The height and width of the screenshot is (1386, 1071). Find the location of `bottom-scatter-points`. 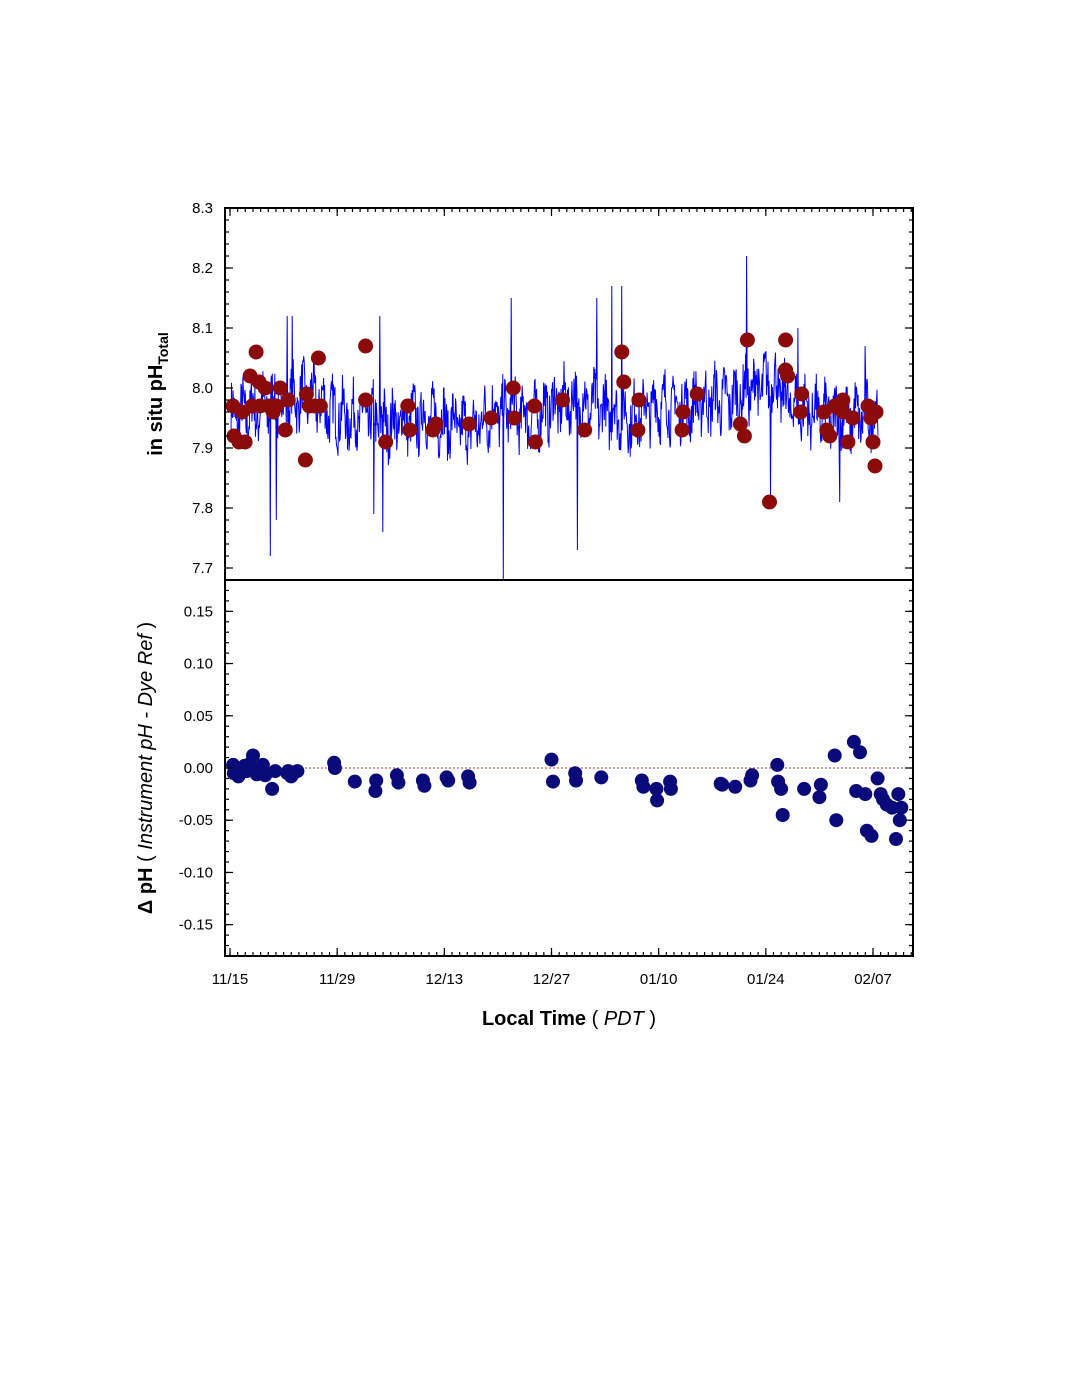

bottom-scatter-points is located at coordinates (567, 790).